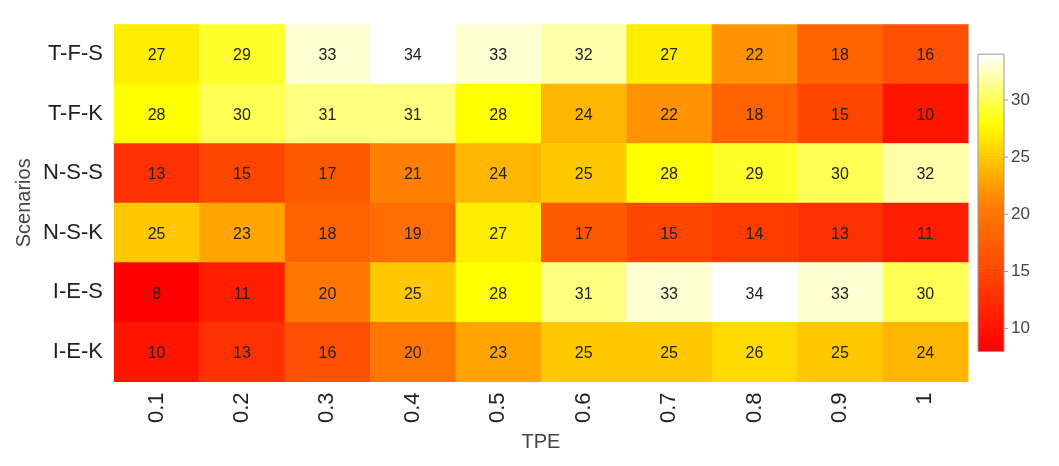  What do you see at coordinates (1020, 99) in the screenshot?
I see `color-bar-label: 30` at bounding box center [1020, 99].